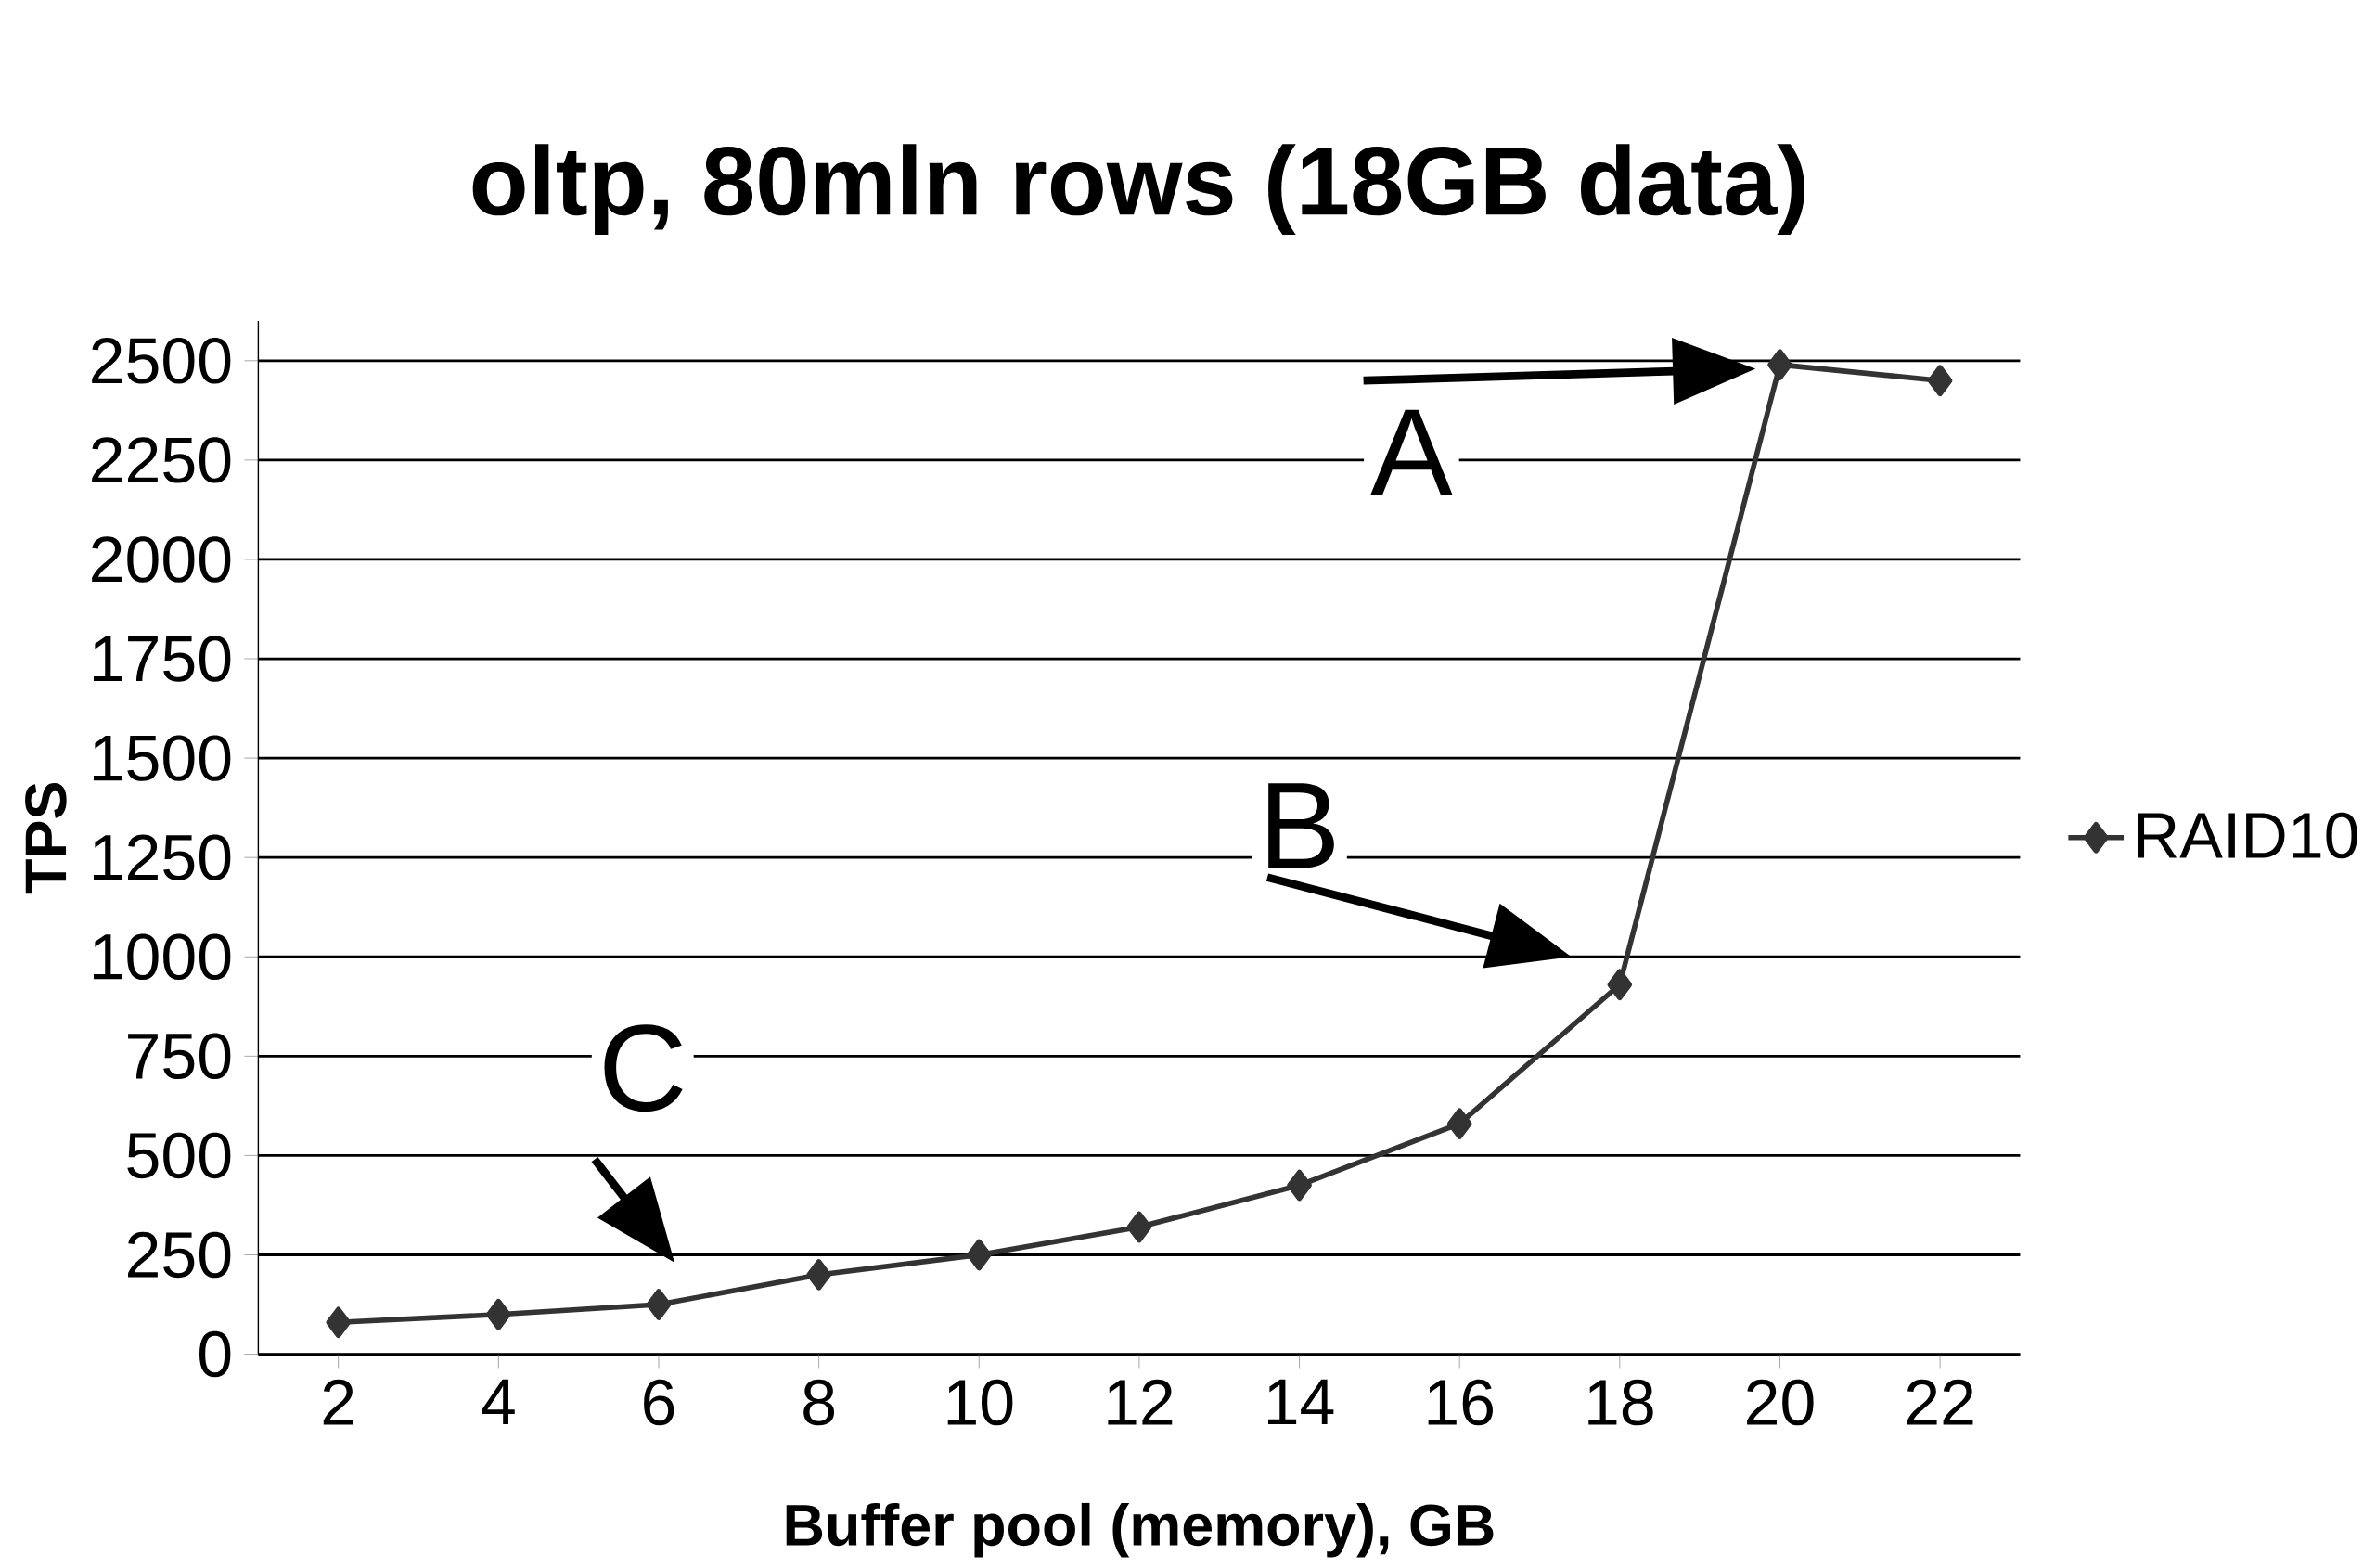 The width and height of the screenshot is (2376, 1568). I want to click on y-tick-label: 500, so click(179, 1155).